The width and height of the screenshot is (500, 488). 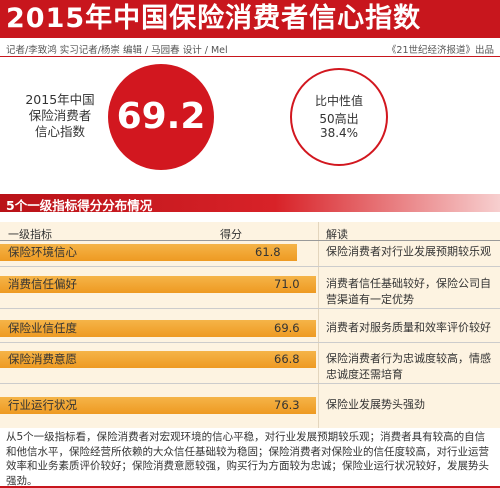 I want to click on indicator-score: 76.3, so click(x=287, y=405).